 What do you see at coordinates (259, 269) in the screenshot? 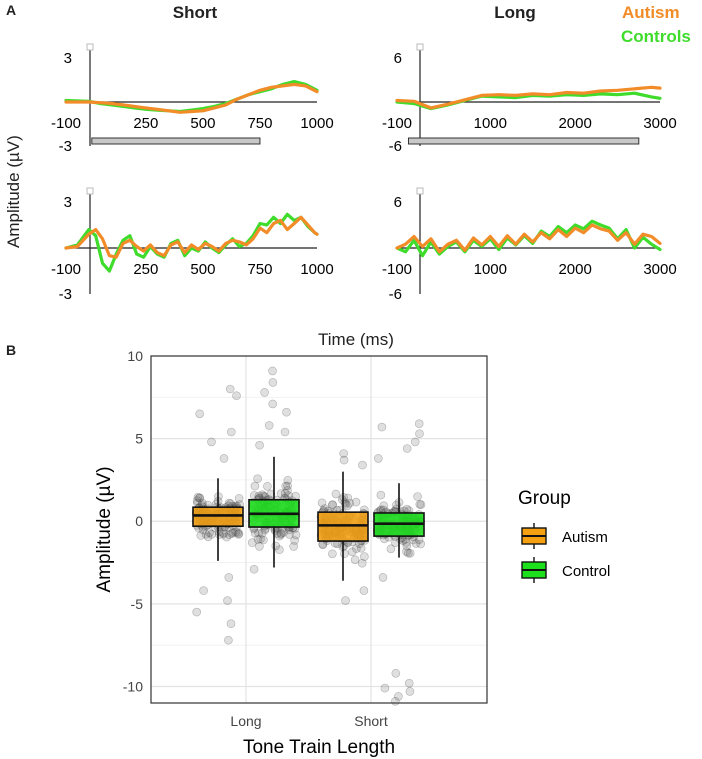
I see `x-tick-label: 750` at bounding box center [259, 269].